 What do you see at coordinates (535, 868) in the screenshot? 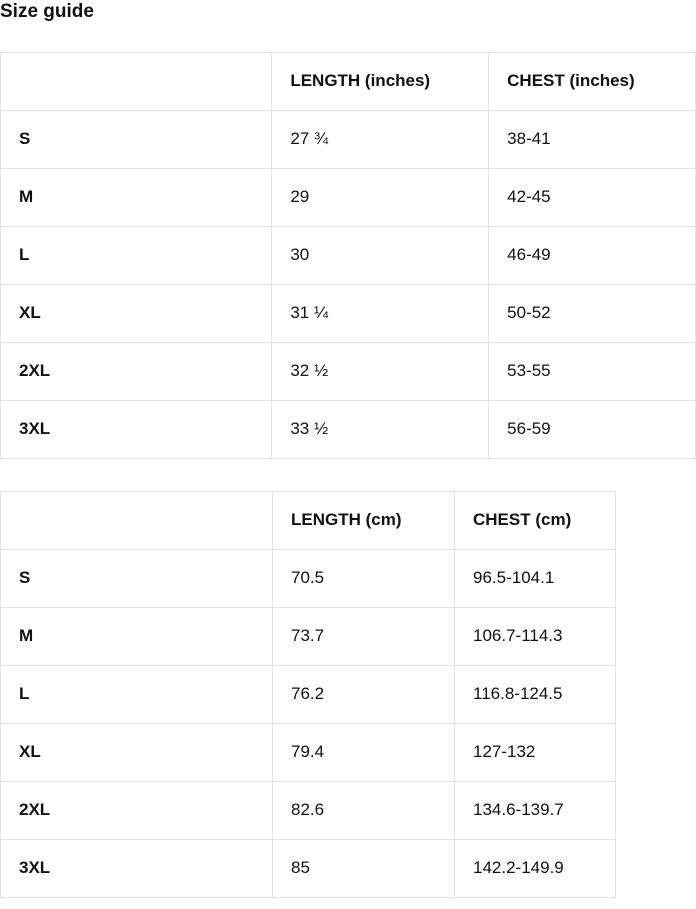
I see `chest-cell: 142.2-149.9` at bounding box center [535, 868].